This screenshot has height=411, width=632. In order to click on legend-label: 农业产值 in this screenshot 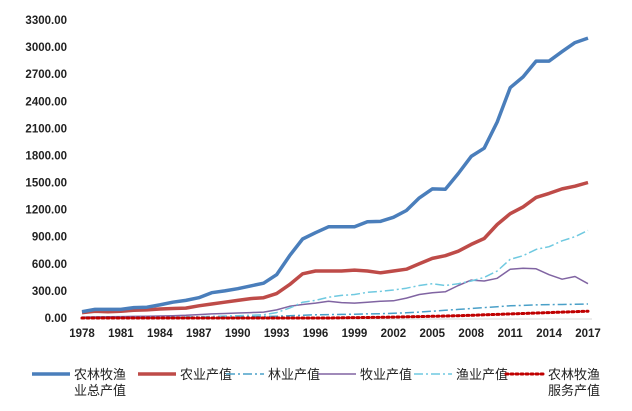, I will do `click(206, 375)`.